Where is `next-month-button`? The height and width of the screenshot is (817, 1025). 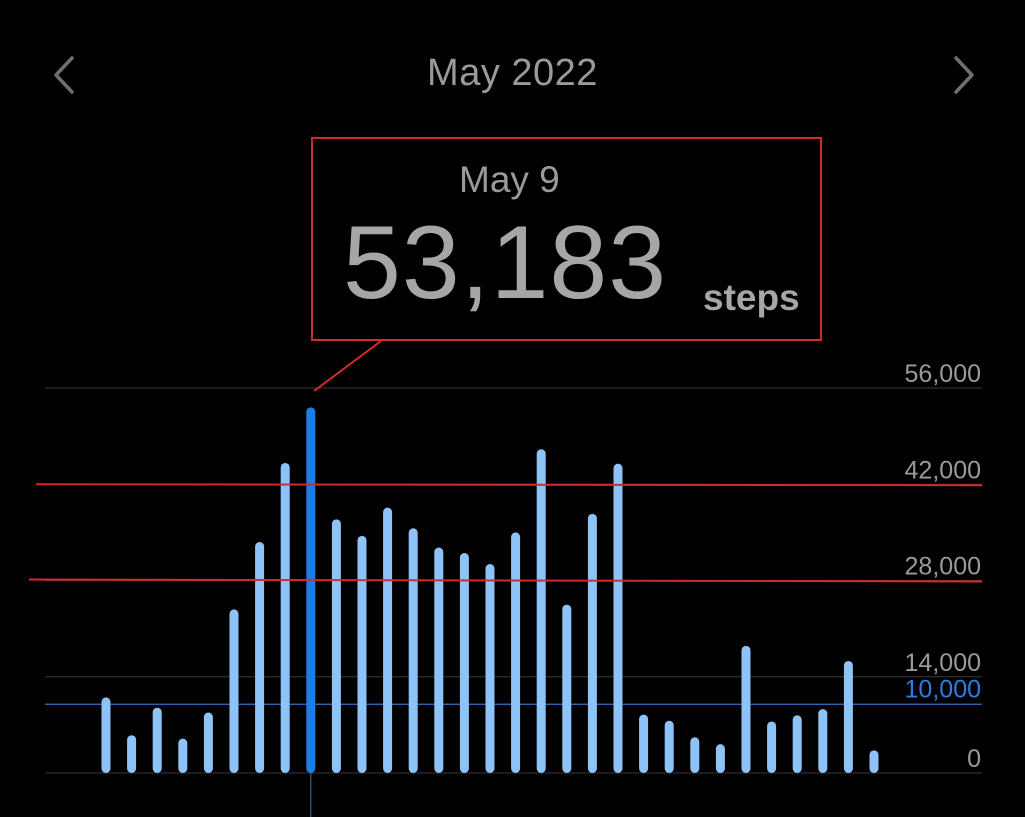
next-month-button is located at coordinates (964, 75).